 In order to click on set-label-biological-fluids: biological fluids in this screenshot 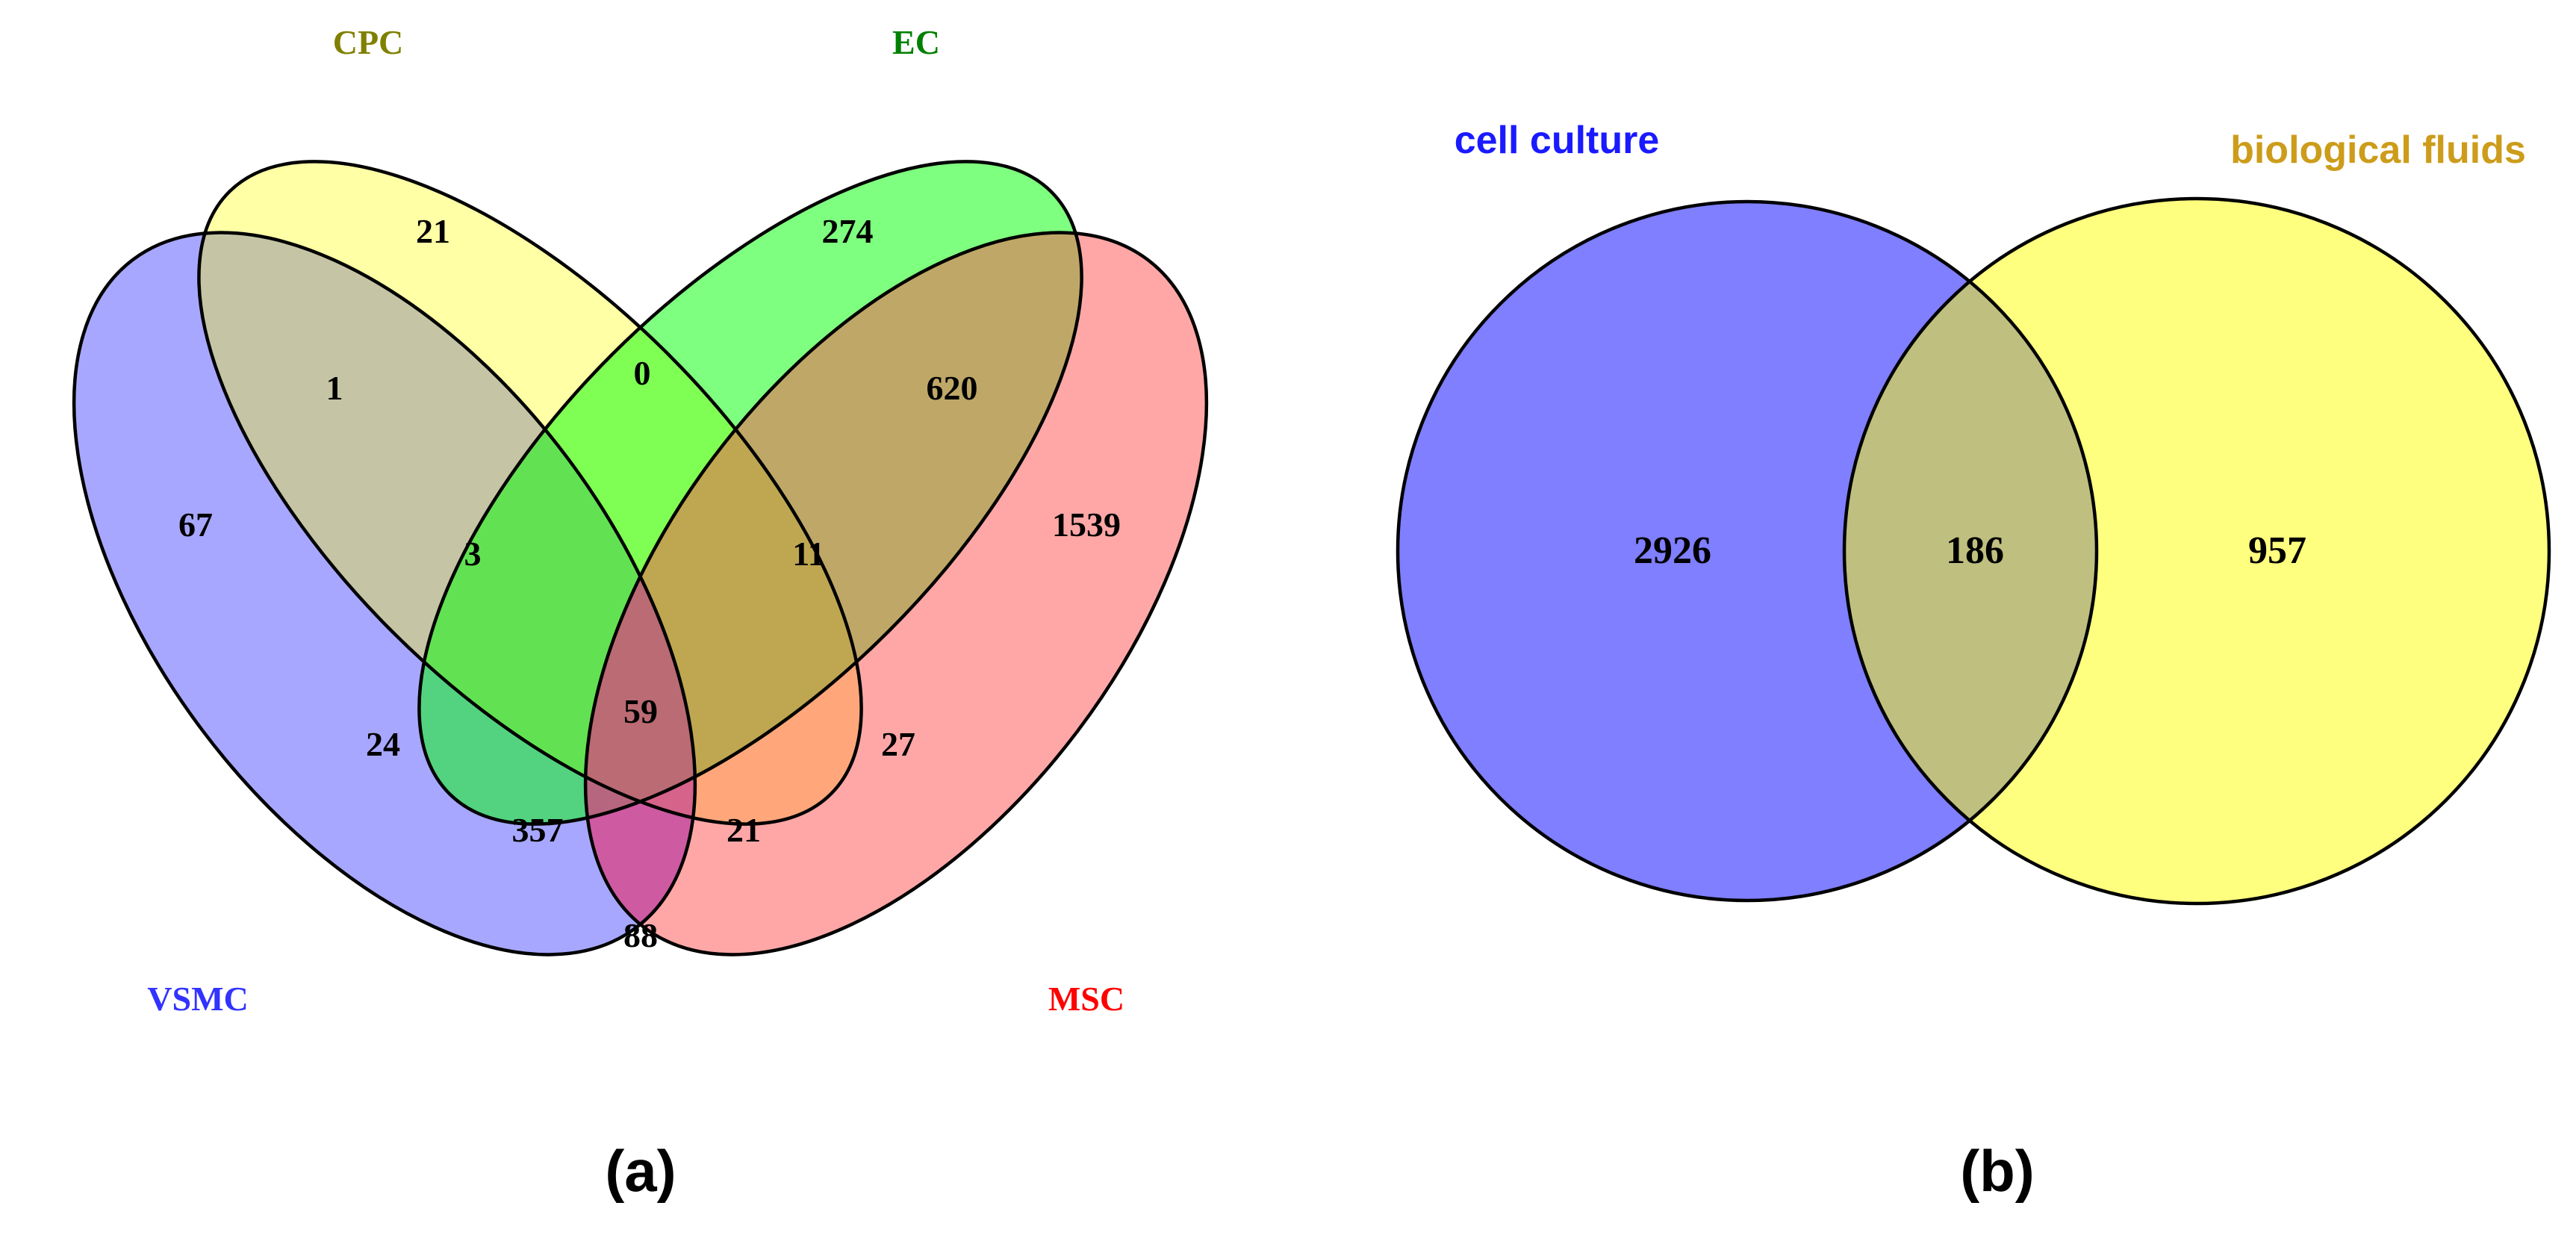, I will do `click(2378, 150)`.